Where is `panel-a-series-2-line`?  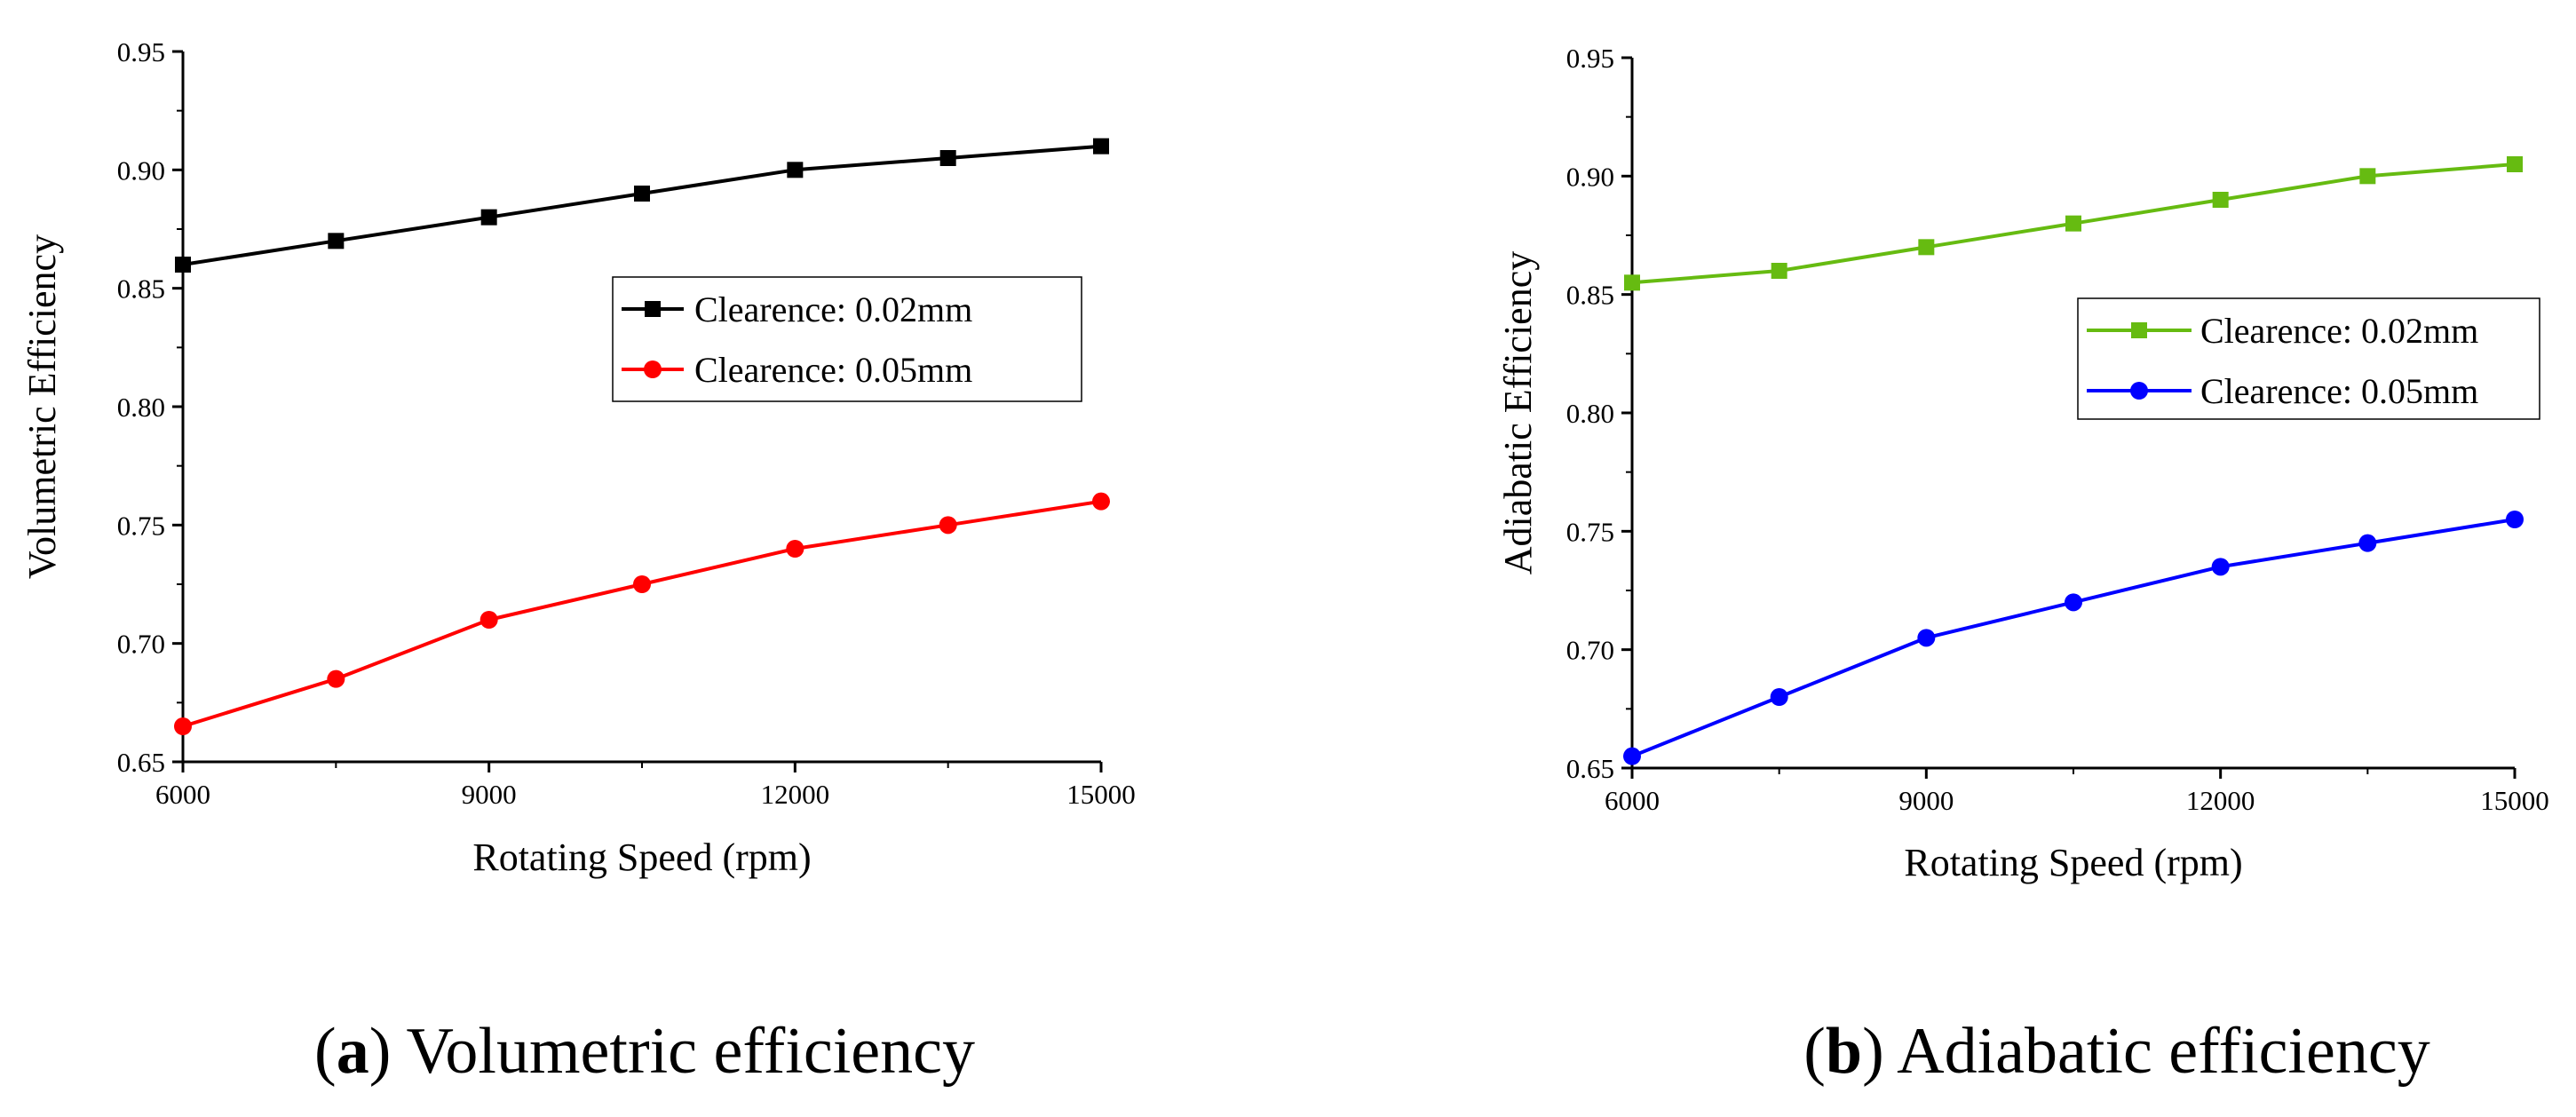 panel-a-series-2-line is located at coordinates (642, 614).